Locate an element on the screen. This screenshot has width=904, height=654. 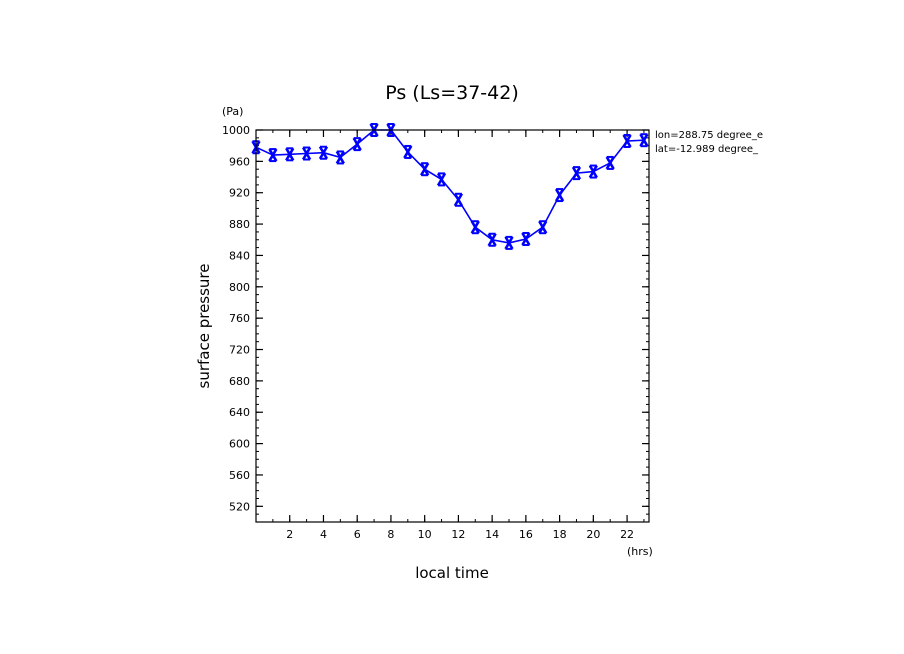
x-tick-label: 8 is located at coordinates (390, 534).